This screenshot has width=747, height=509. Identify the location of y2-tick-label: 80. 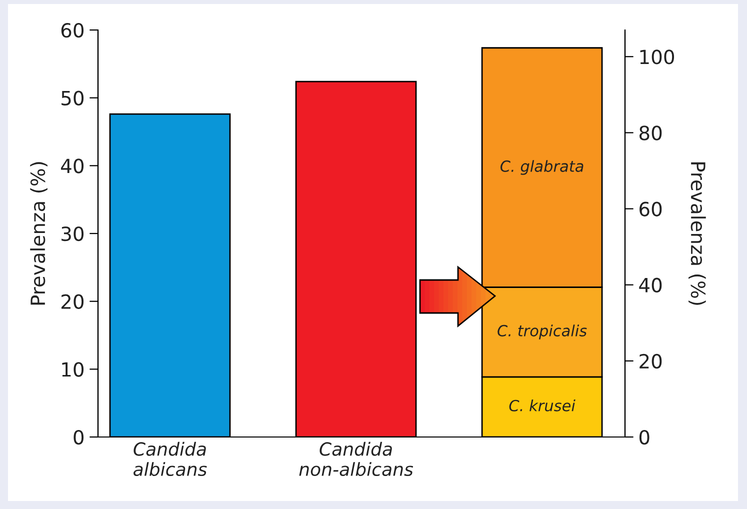
(651, 133).